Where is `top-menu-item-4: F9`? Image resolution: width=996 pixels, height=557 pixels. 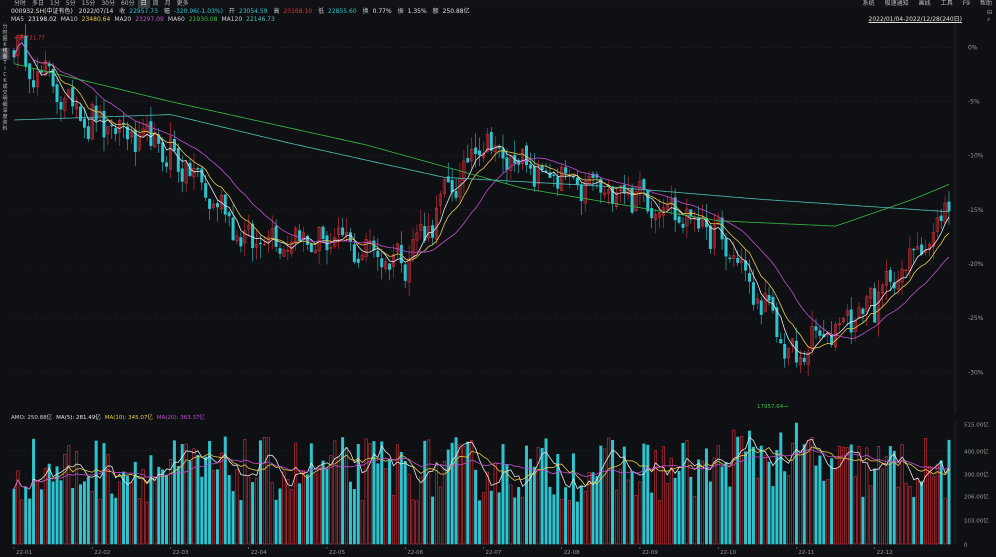 top-menu-item-4: F9 is located at coordinates (966, 3).